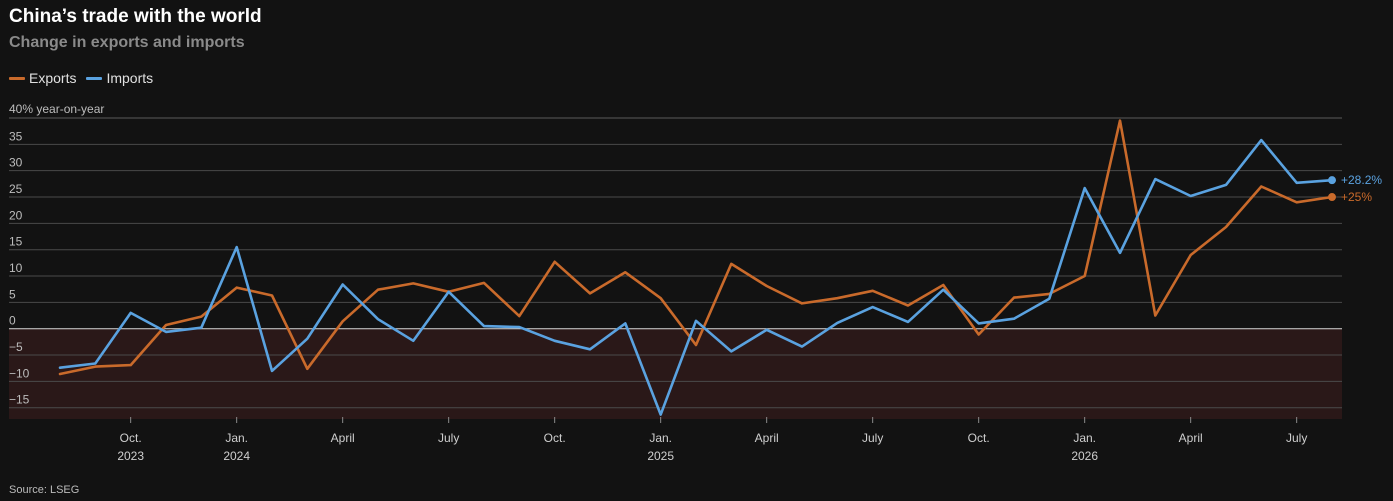  I want to click on end-point-imports, so click(1332, 180).